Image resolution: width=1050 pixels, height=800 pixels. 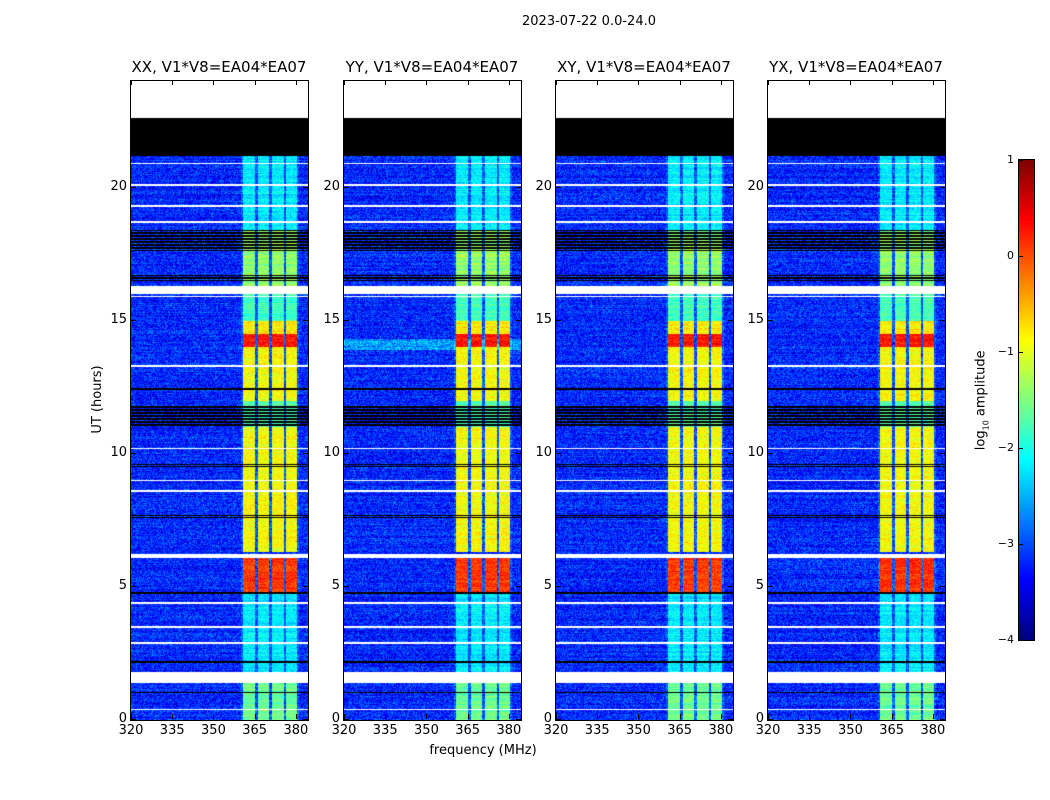 What do you see at coordinates (1005, 351) in the screenshot?
I see `colorbar-tick-label: −1` at bounding box center [1005, 351].